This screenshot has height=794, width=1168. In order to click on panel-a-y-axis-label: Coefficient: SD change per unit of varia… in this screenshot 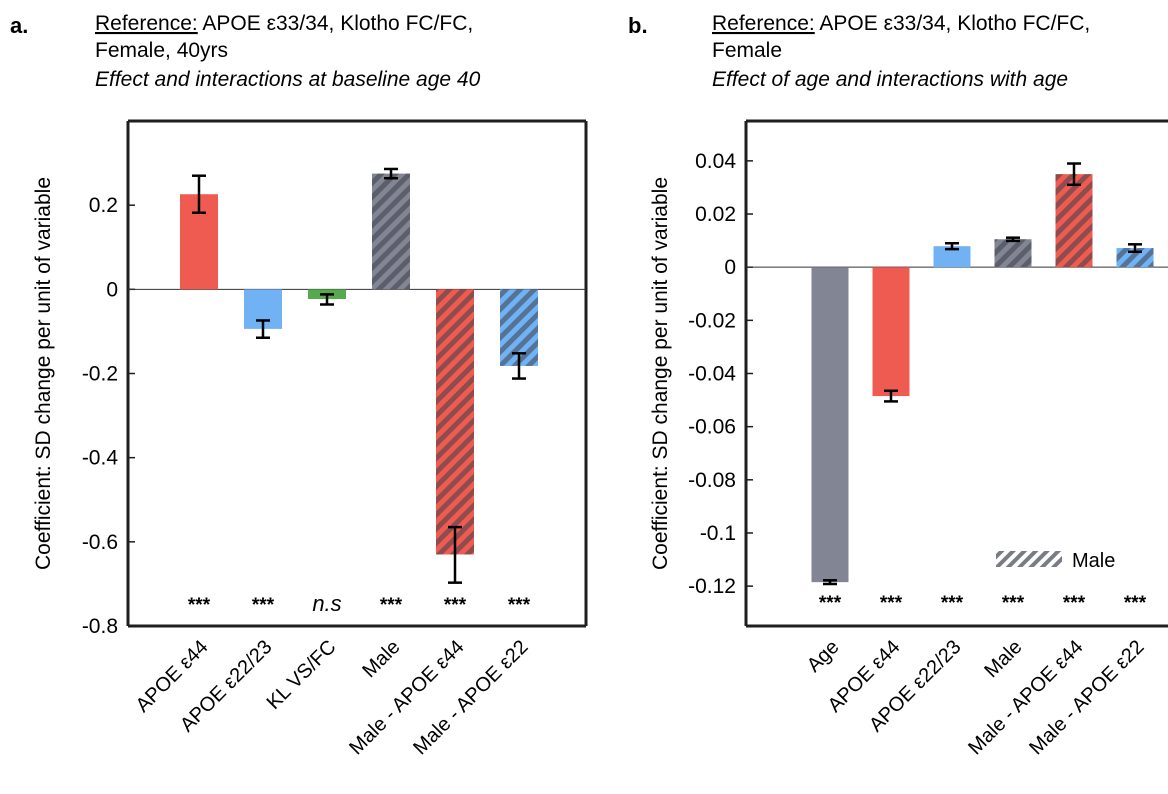, I will do `click(43, 373)`.